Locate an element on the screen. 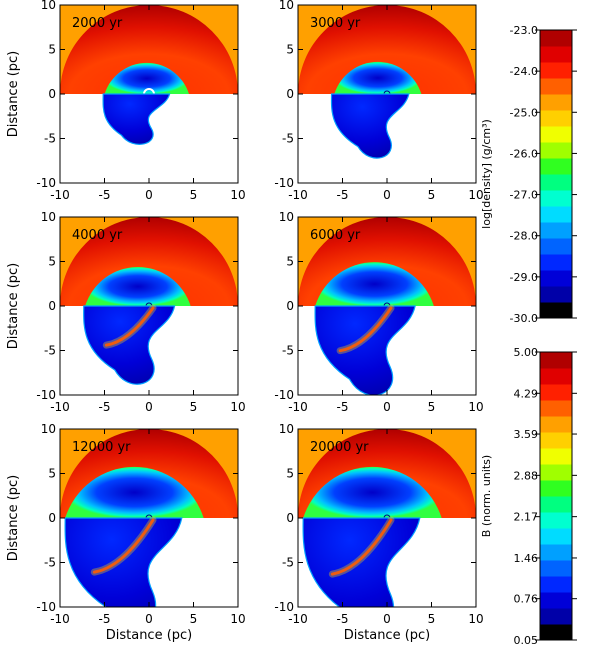 The image size is (600, 650). colorbar-tick-label: -30.0 is located at coordinates (524, 318).